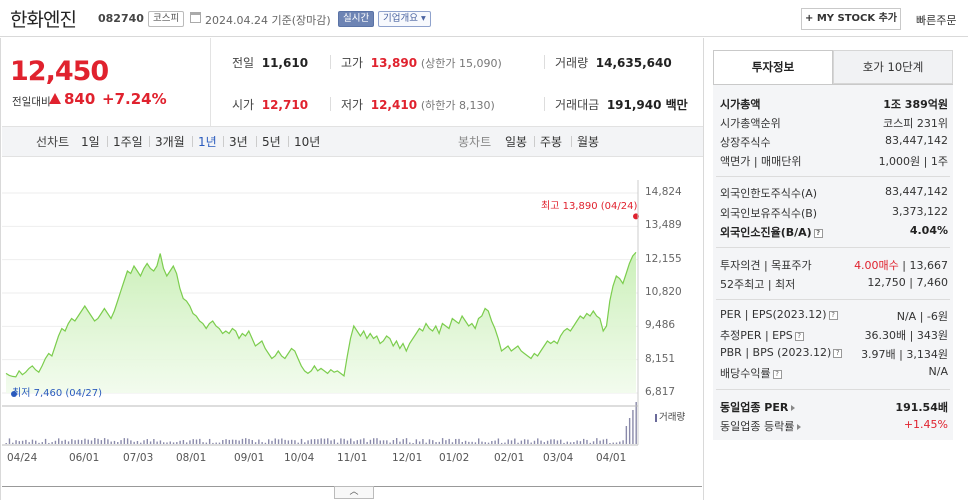 The width and height of the screenshot is (968, 500). What do you see at coordinates (588, 142) in the screenshot?
I see `candle-tab: 월봉` at bounding box center [588, 142].